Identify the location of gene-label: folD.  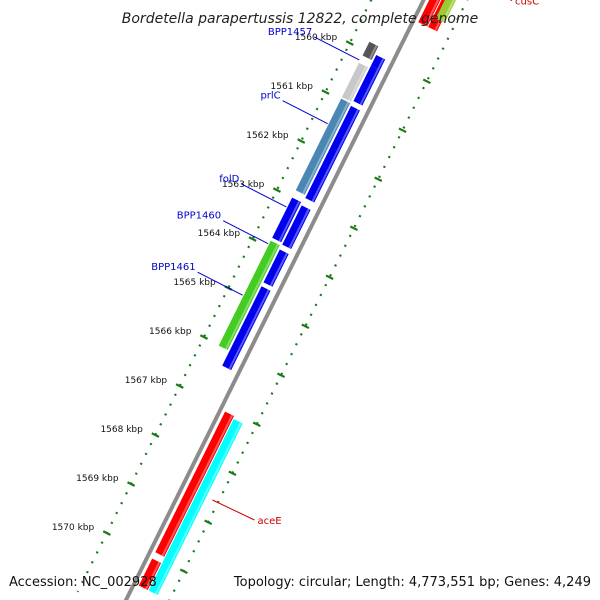
(229, 179).